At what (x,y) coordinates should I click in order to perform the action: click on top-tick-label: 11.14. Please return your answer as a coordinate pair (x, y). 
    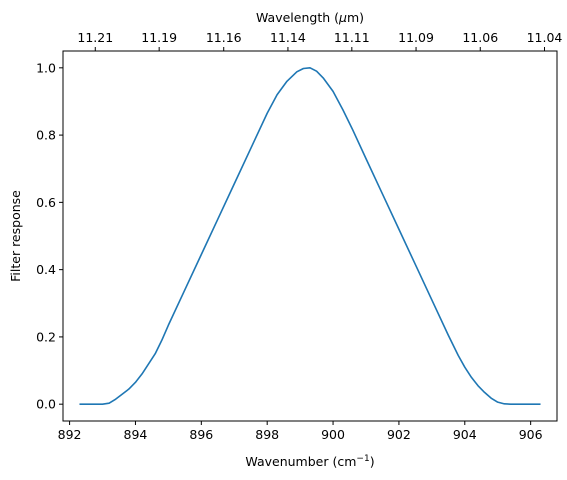
    Looking at the image, I should click on (288, 37).